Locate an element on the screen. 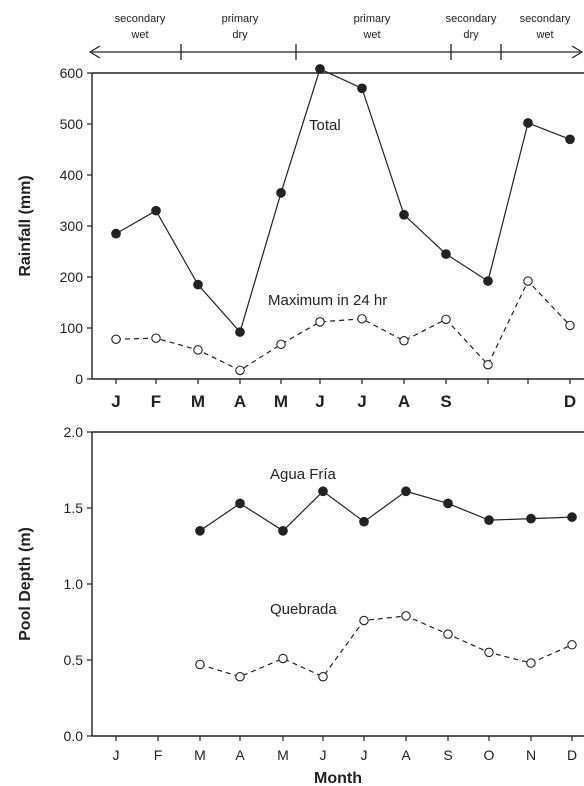  season-label-1-0: primary is located at coordinates (240, 19).